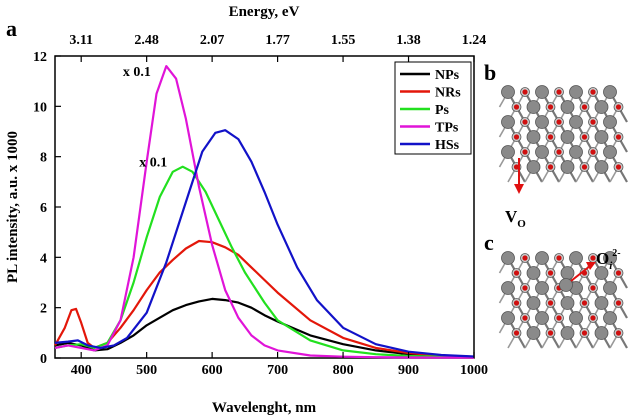 The width and height of the screenshot is (635, 420). What do you see at coordinates (264, 327) in the screenshot?
I see `series-line-nps` at bounding box center [264, 327].